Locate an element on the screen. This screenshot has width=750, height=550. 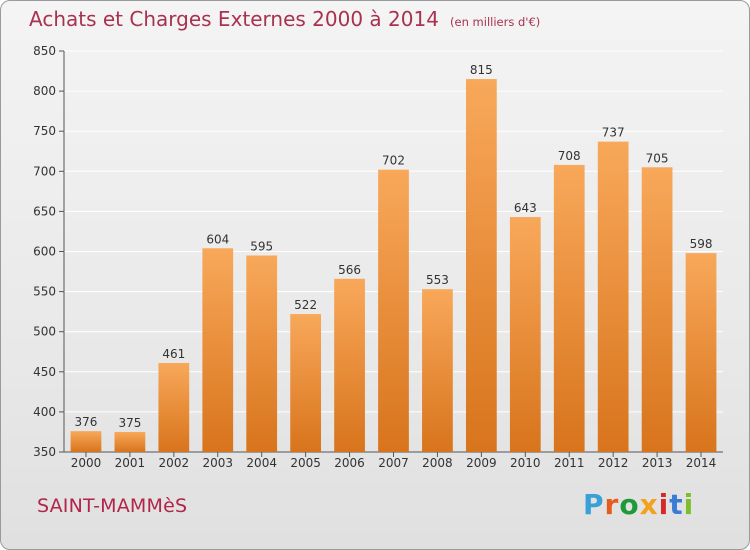
x-tick-label-2012: 2012 is located at coordinates (613, 463).